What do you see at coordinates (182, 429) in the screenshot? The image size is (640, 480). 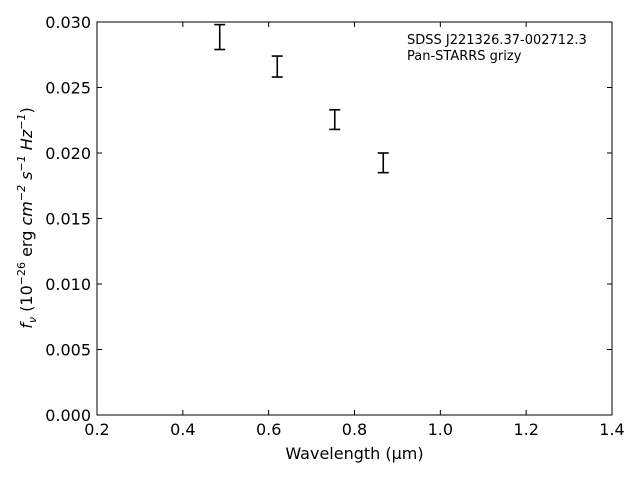 I see `x-tick-label: 0.4` at bounding box center [182, 429].